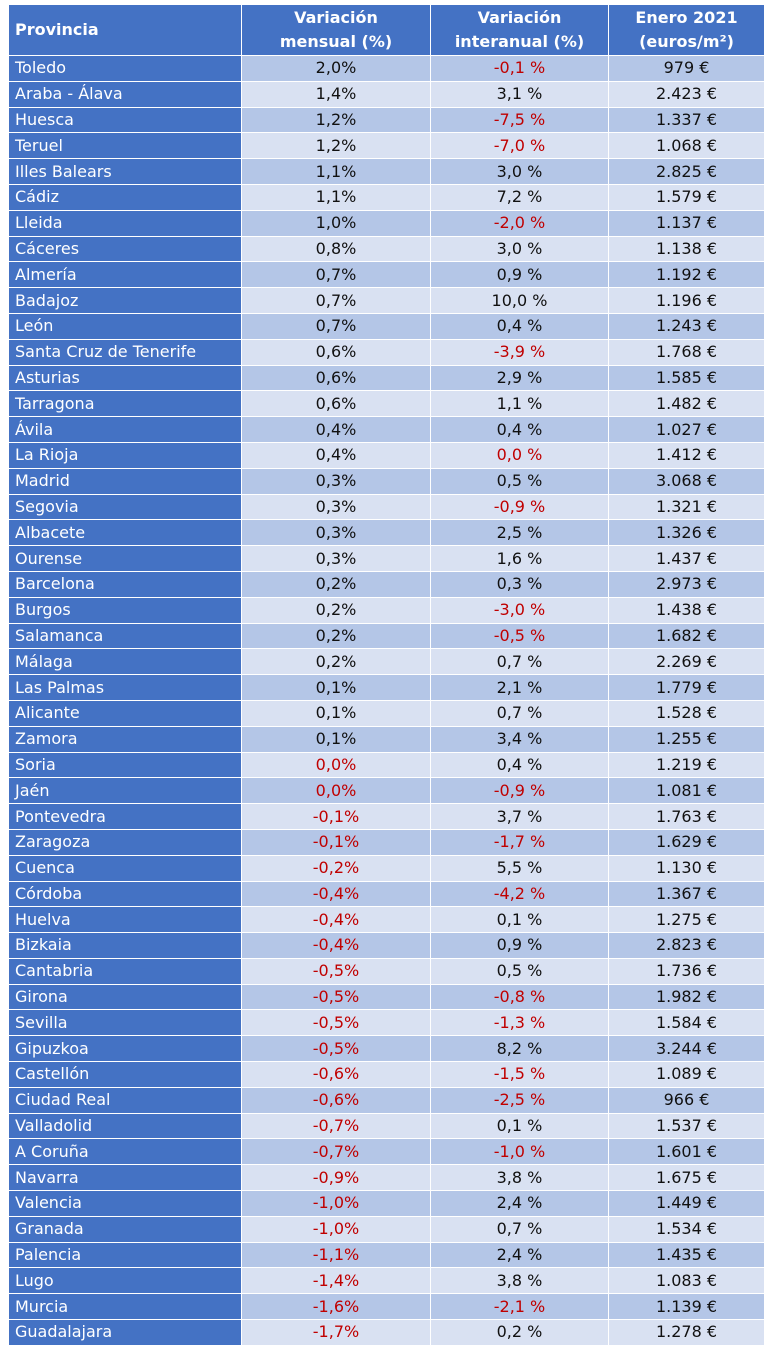  What do you see at coordinates (125, 507) in the screenshot?
I see `cell-provincia: Segovia` at bounding box center [125, 507].